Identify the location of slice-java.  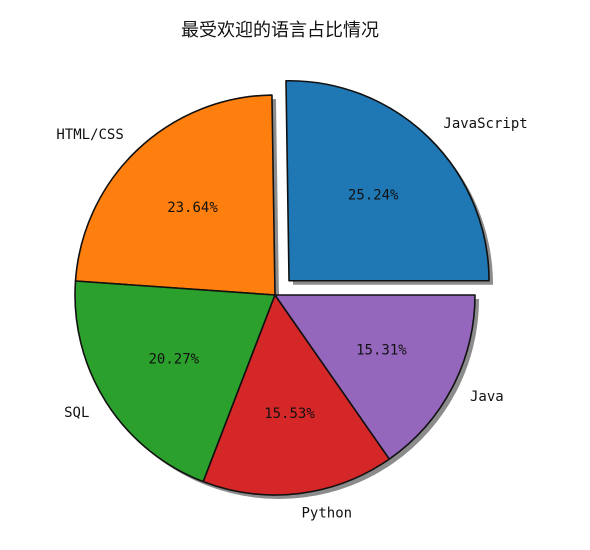
(375, 377).